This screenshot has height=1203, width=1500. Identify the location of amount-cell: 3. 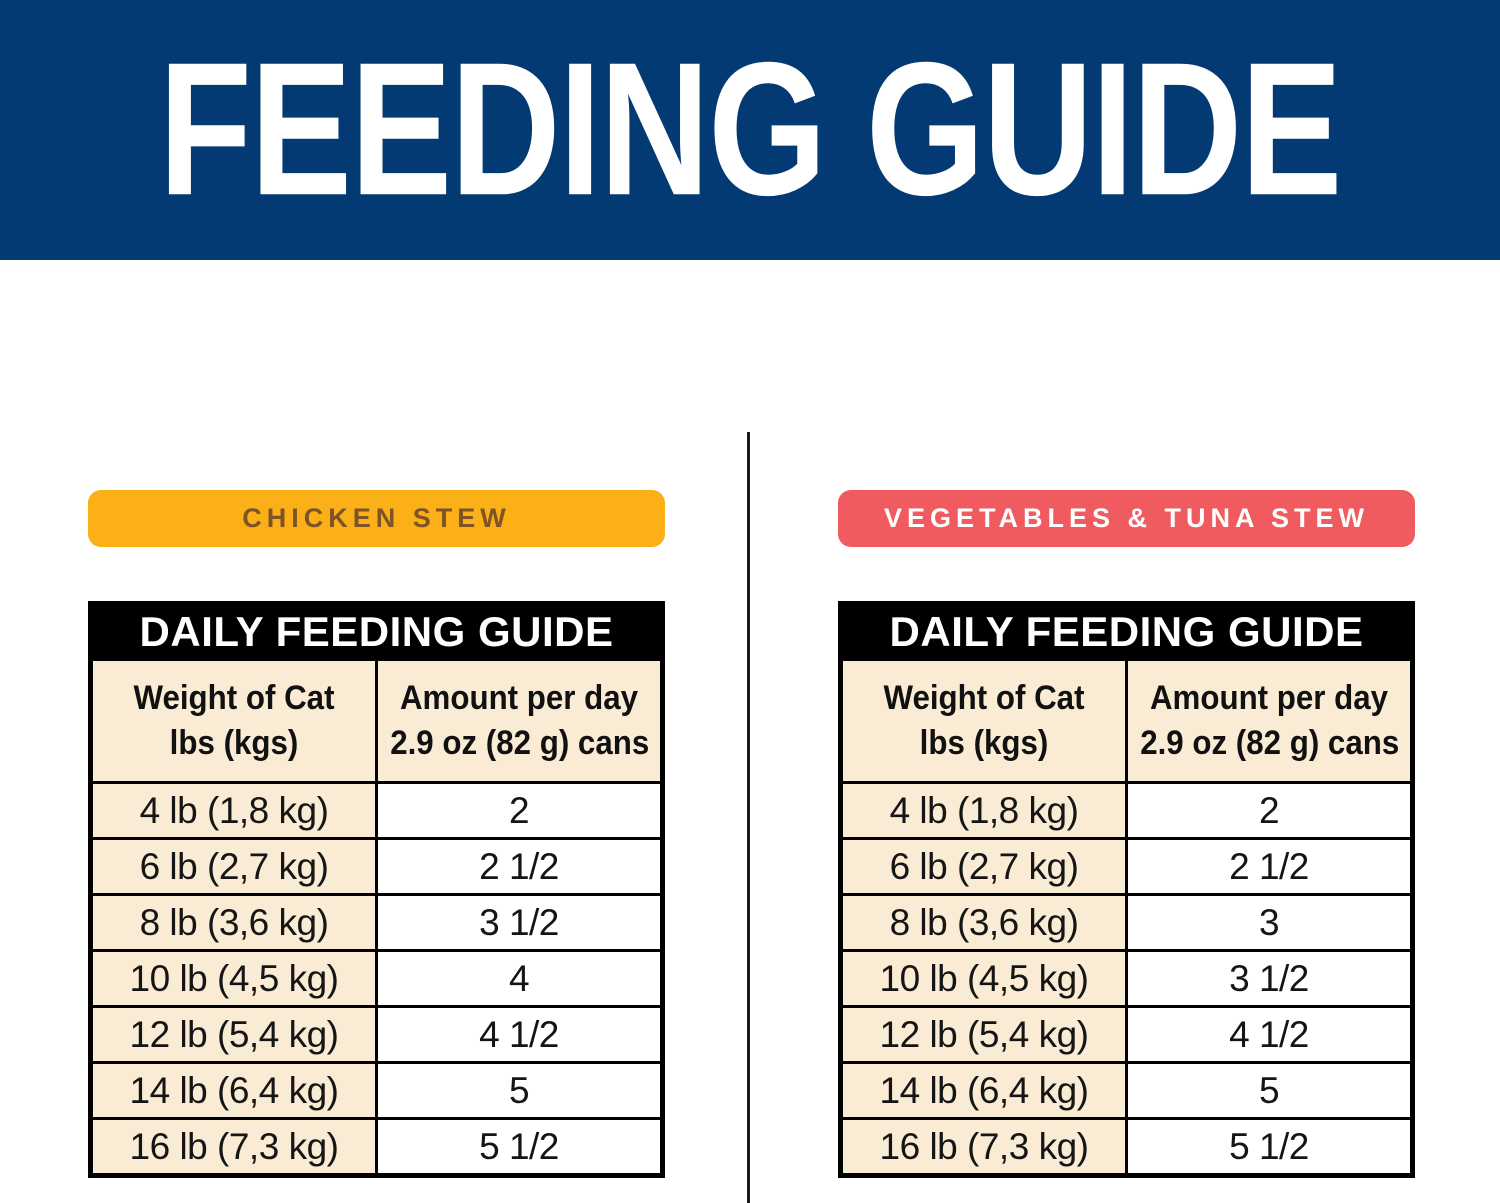
(1269, 922).